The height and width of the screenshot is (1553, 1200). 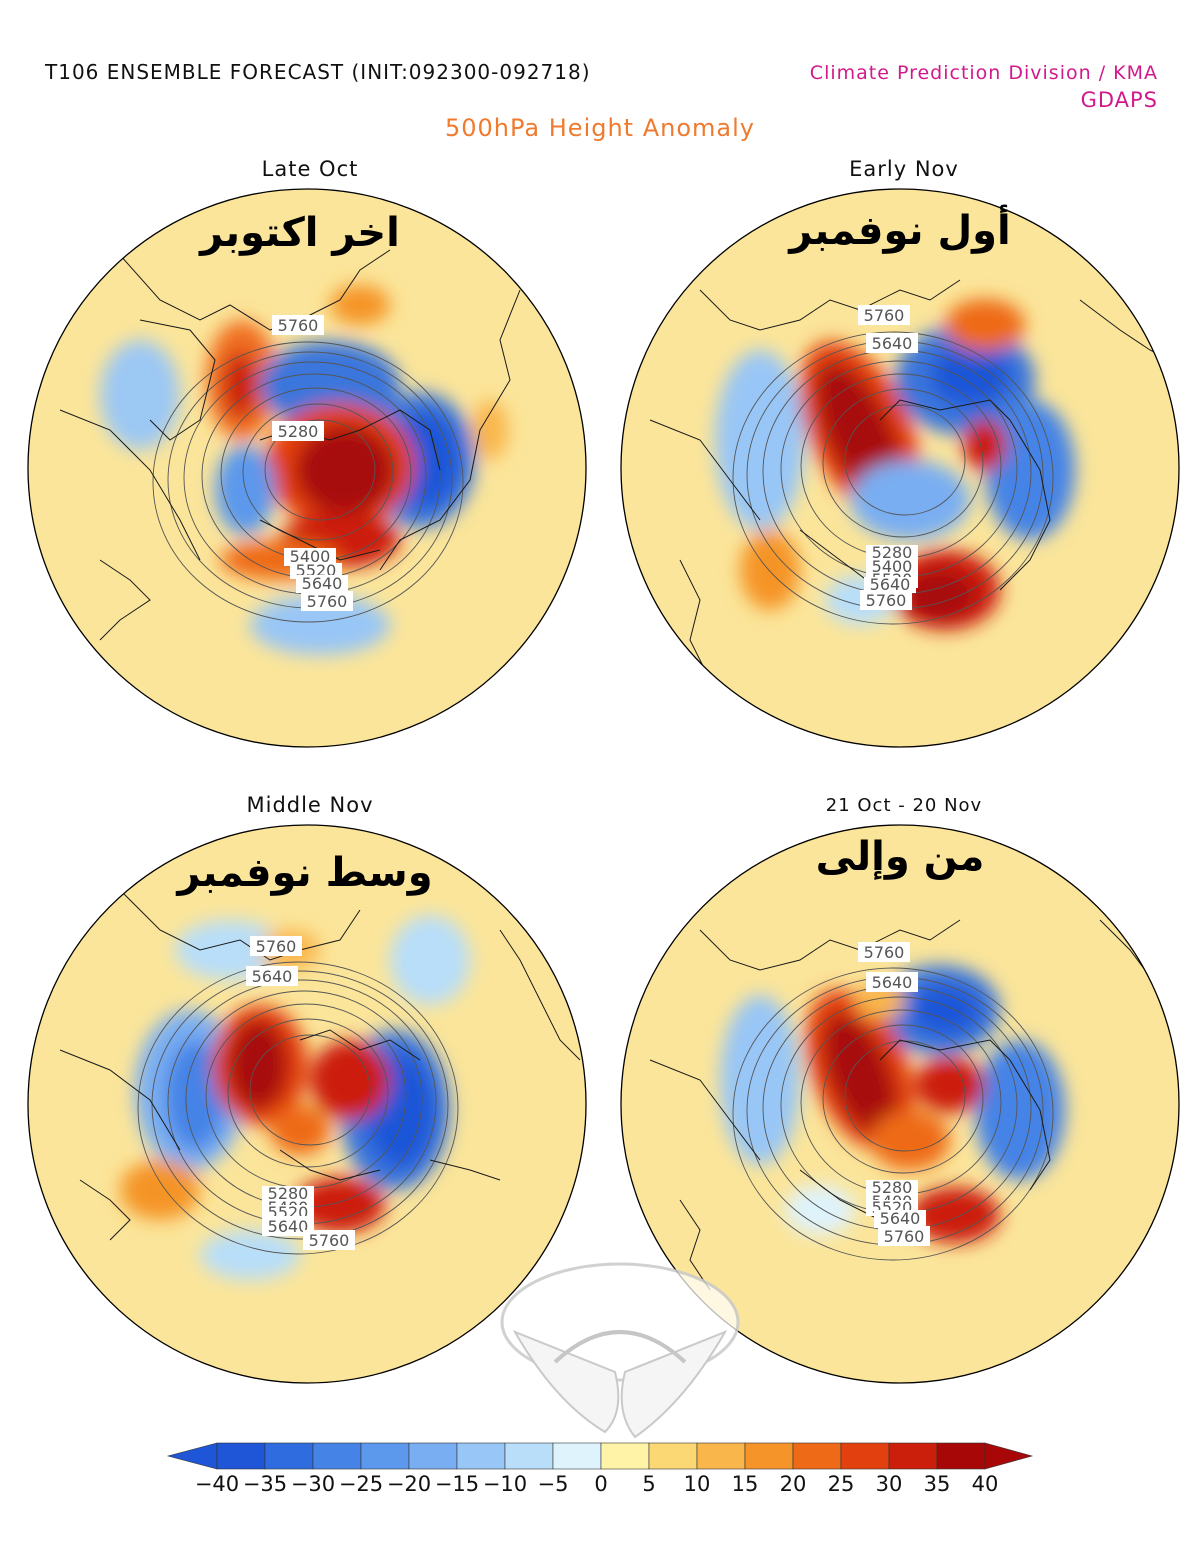 I want to click on colorbar-arrow-low, so click(x=192, y=1456).